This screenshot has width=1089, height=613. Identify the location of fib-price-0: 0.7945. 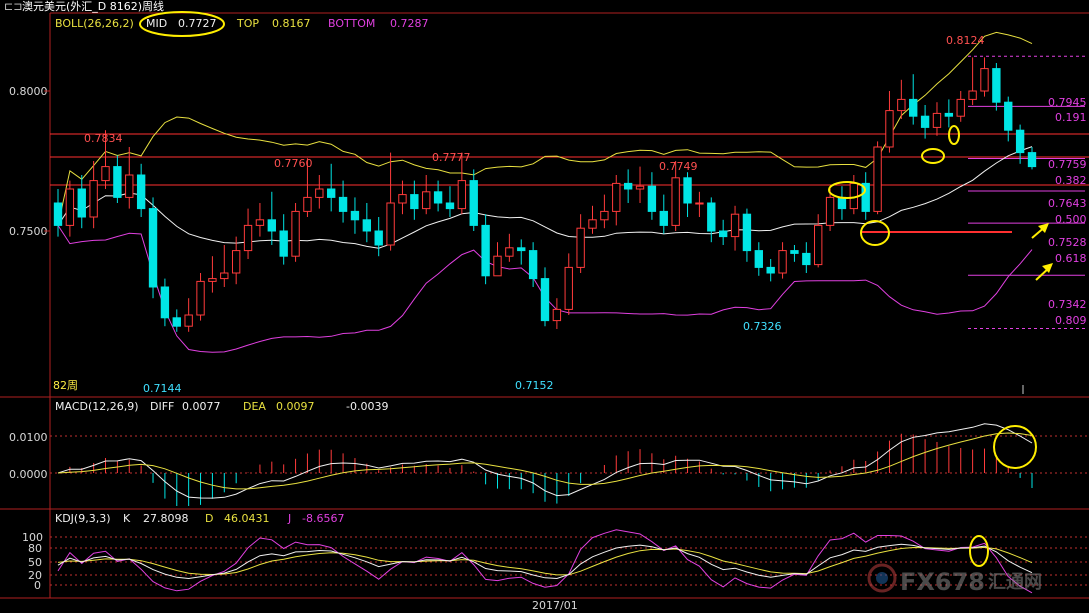
(1067, 102).